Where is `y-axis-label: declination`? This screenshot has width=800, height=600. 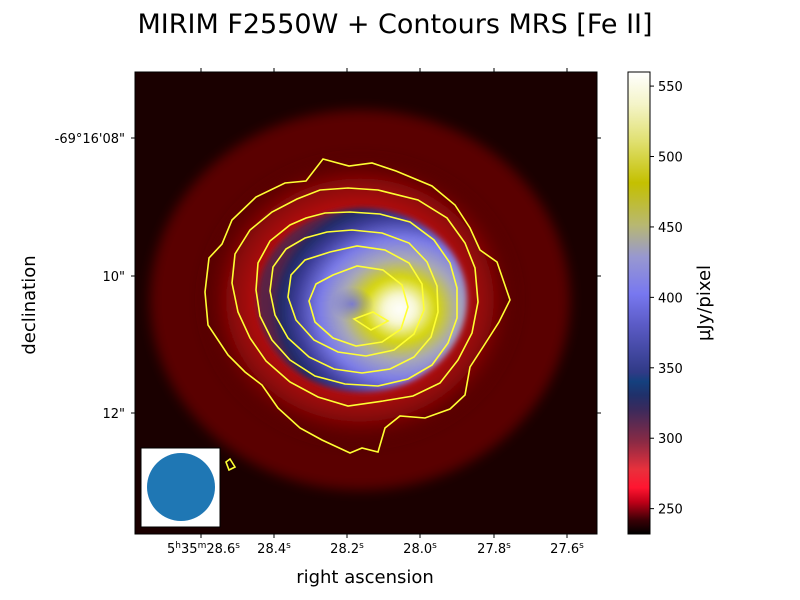 y-axis-label: declination is located at coordinates (29, 304).